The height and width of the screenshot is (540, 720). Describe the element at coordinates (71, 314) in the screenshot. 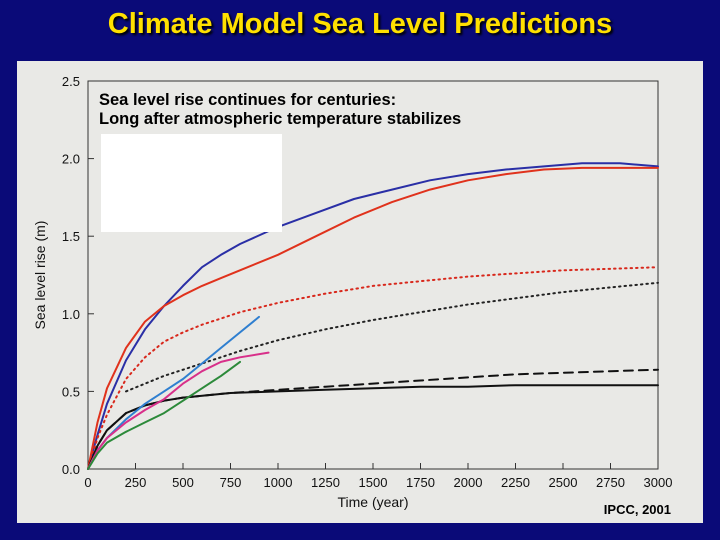

I see `y-tick-label: 1.0` at that location.